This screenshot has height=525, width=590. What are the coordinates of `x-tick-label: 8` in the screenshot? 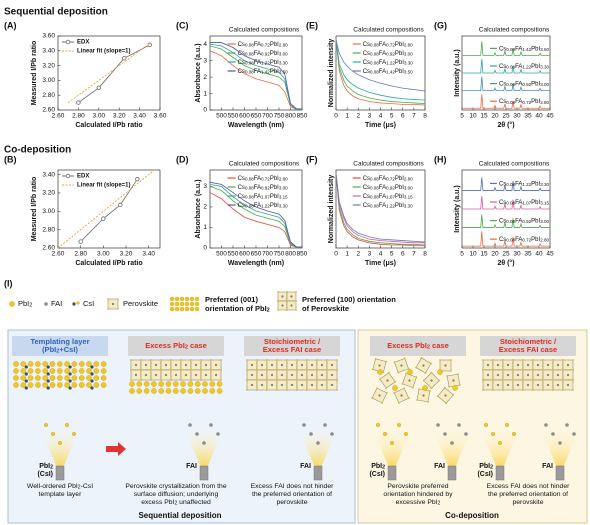 It's located at (425, 254).